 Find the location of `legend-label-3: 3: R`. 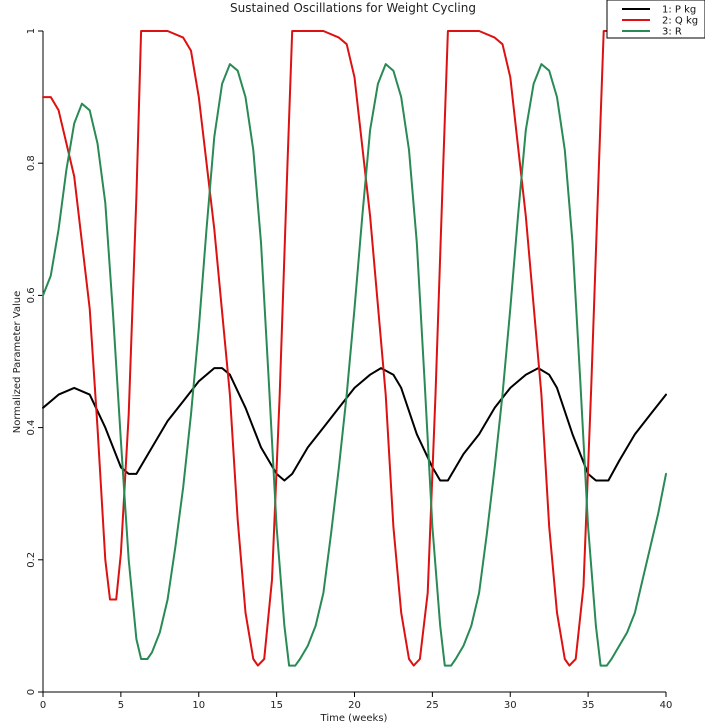

legend-label-3: 3: R is located at coordinates (672, 32).